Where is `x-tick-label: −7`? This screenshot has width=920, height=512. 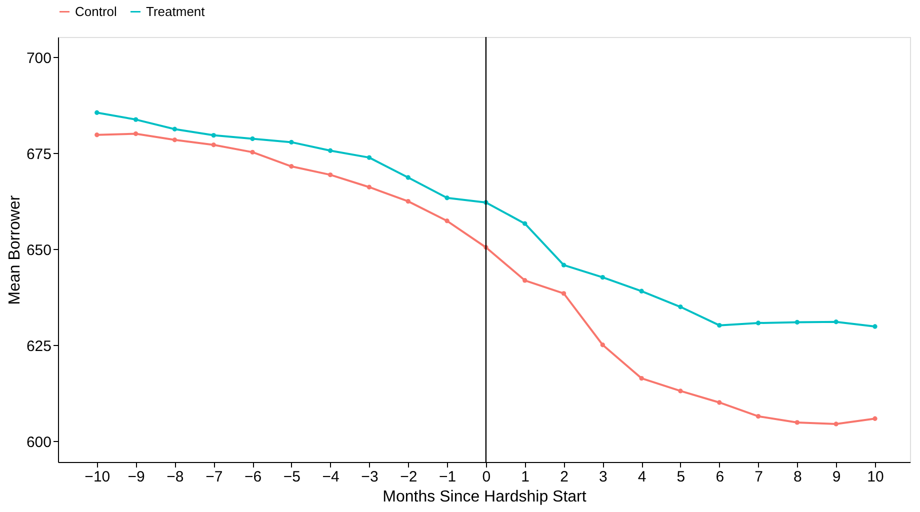 x-tick-label: −7 is located at coordinates (214, 477).